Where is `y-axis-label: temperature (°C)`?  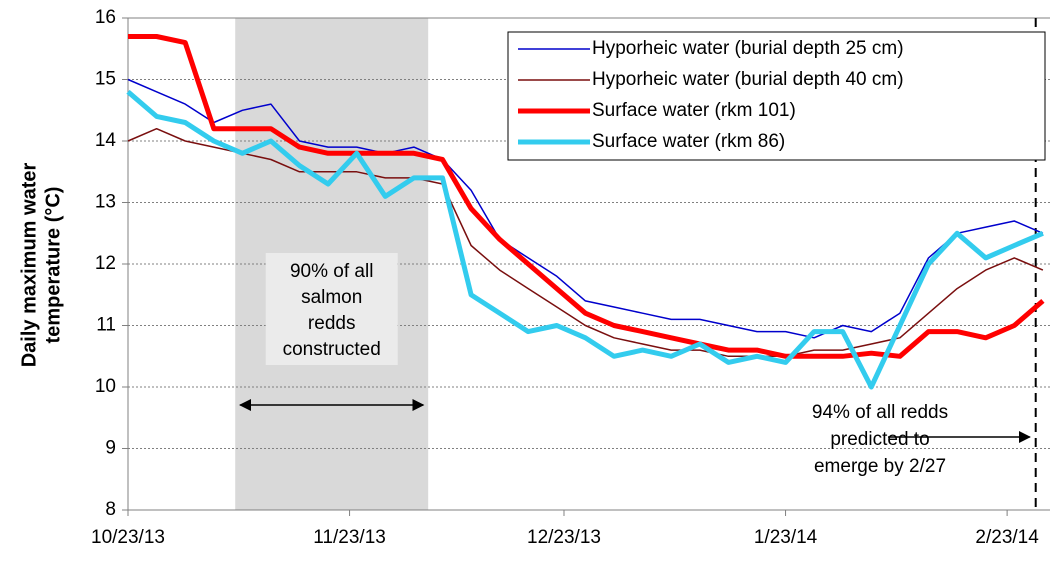 y-axis-label: temperature (°C) is located at coordinates (53, 265).